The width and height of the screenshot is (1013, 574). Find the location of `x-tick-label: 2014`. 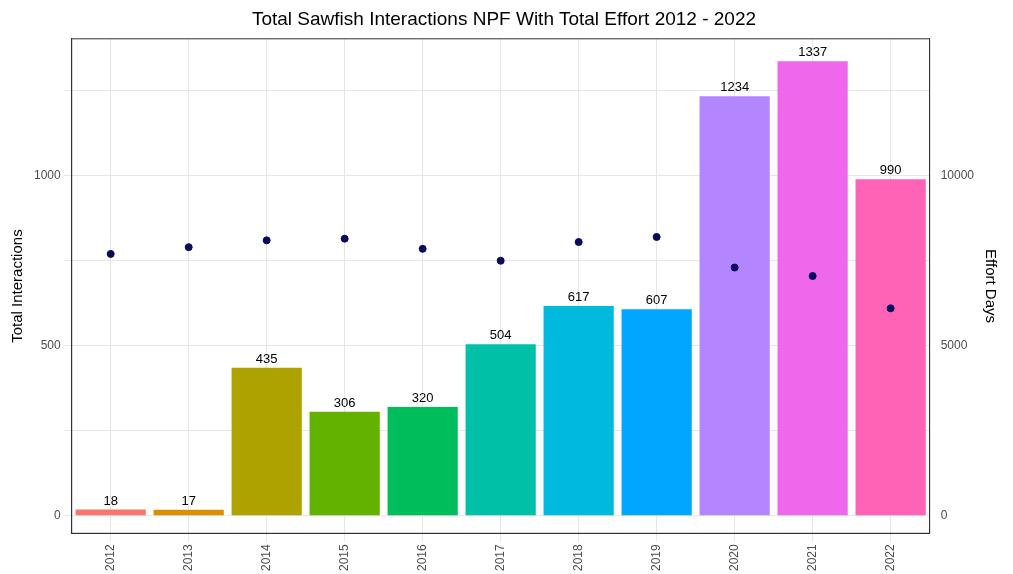

x-tick-label: 2014 is located at coordinates (265, 557).